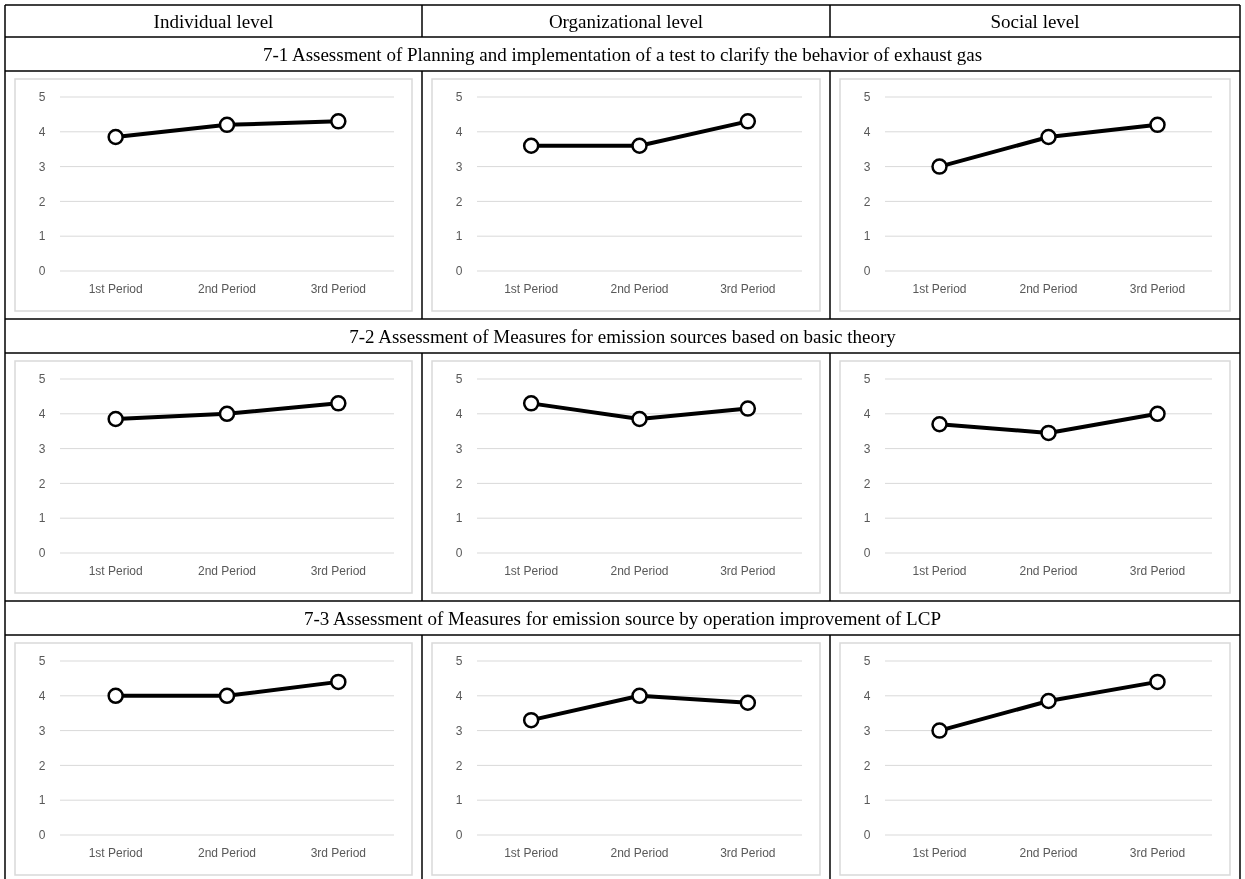 The width and height of the screenshot is (1245, 879). What do you see at coordinates (626, 21) in the screenshot?
I see `text: Organizational level` at bounding box center [626, 21].